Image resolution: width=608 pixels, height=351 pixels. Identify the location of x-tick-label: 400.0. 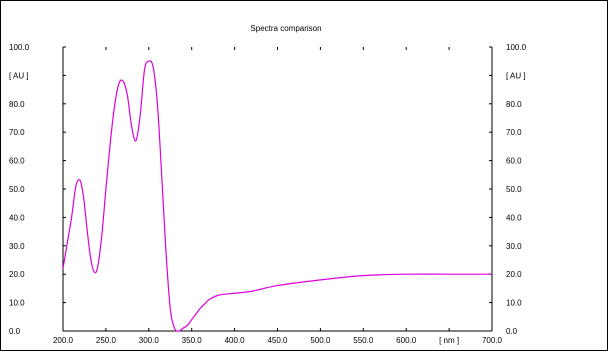
(235, 340).